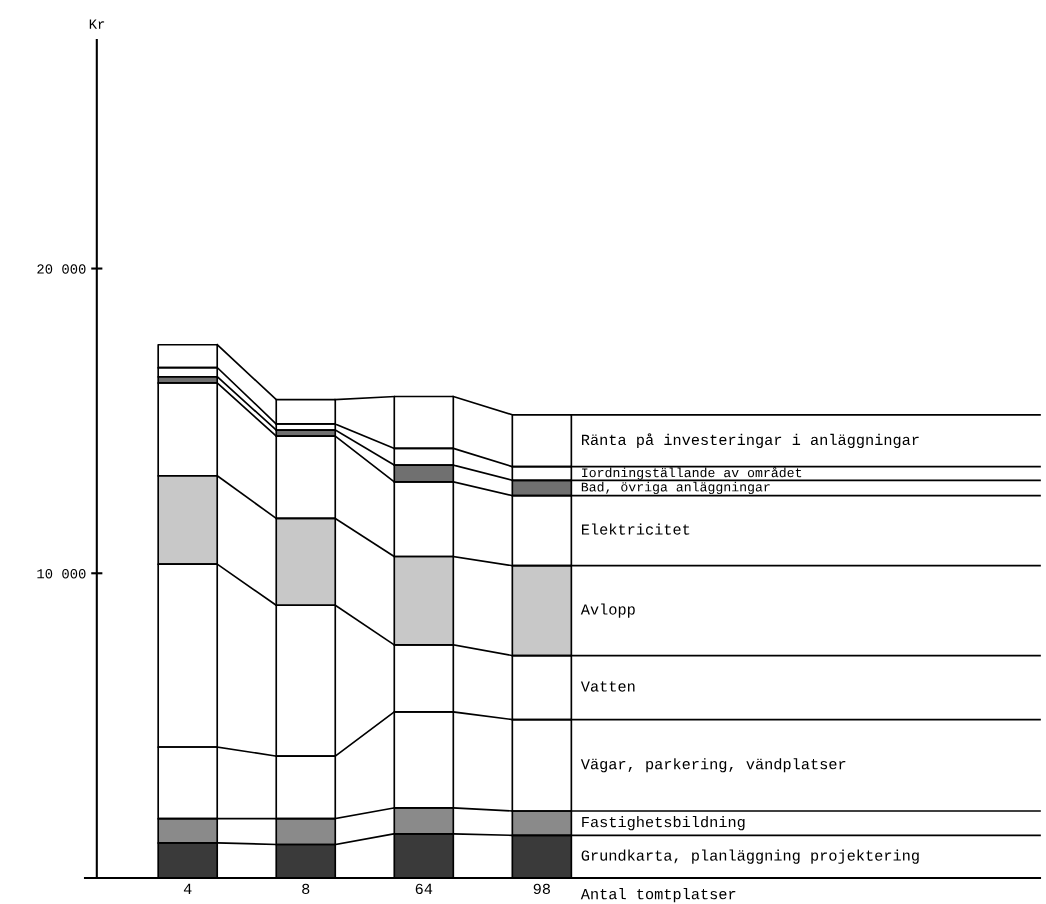 The image size is (1046, 904). What do you see at coordinates (607, 686) in the screenshot?
I see `series-label: Vatten` at bounding box center [607, 686].